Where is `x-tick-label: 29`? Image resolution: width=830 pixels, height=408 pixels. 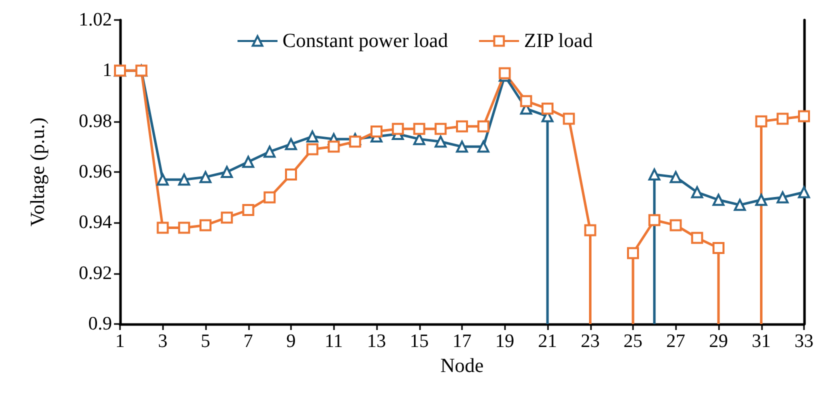 x-tick-label: 29 is located at coordinates (718, 341).